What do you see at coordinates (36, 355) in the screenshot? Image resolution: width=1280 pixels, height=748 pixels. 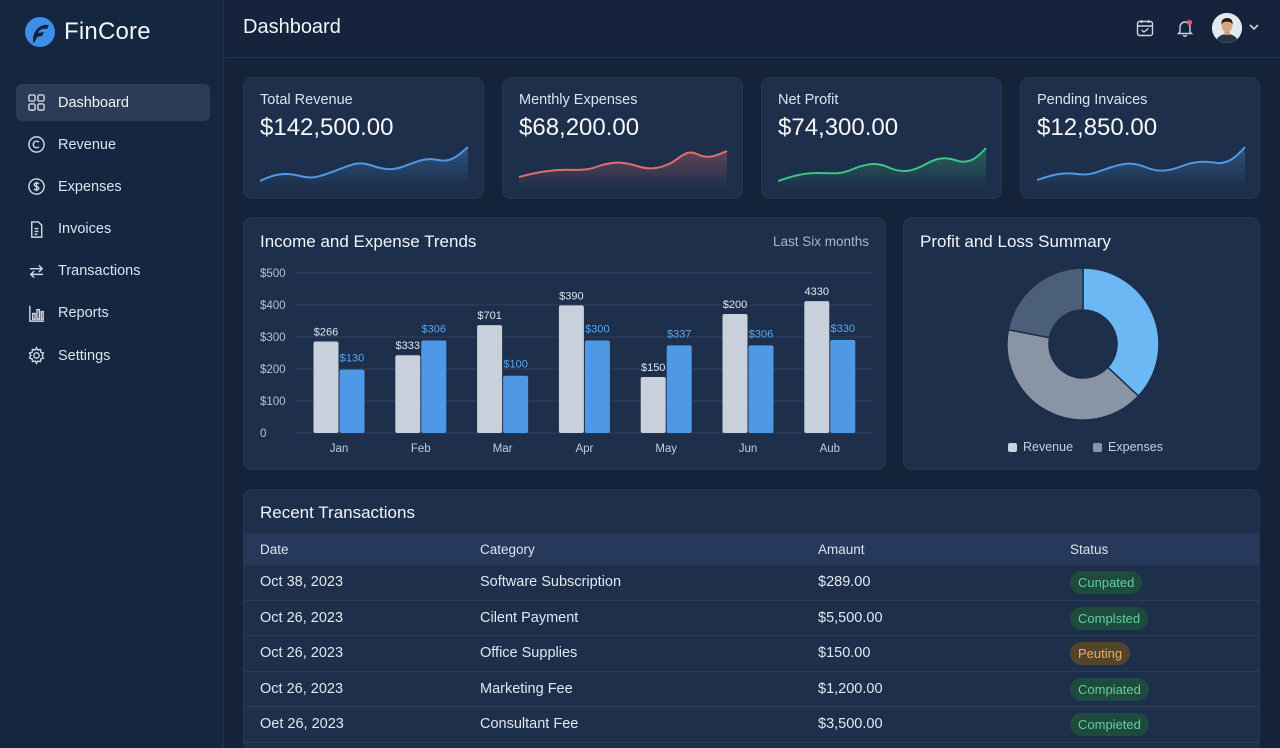 I see `gear-icon` at bounding box center [36, 355].